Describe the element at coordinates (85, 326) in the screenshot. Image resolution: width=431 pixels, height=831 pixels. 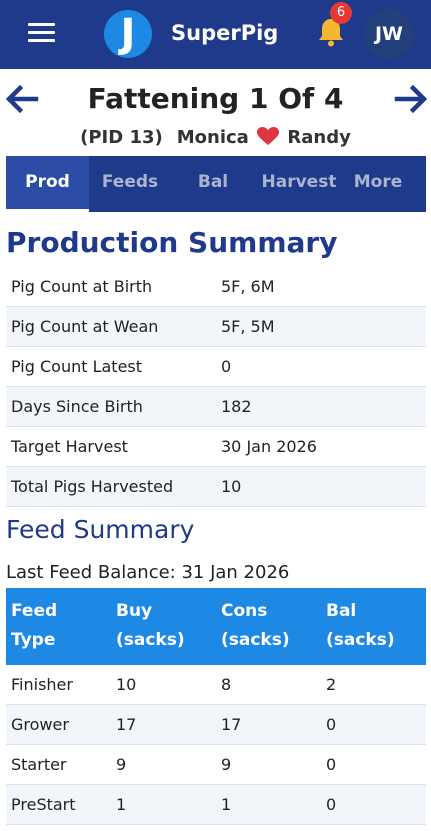
I see `row-label: Pig Count at Wean` at that location.